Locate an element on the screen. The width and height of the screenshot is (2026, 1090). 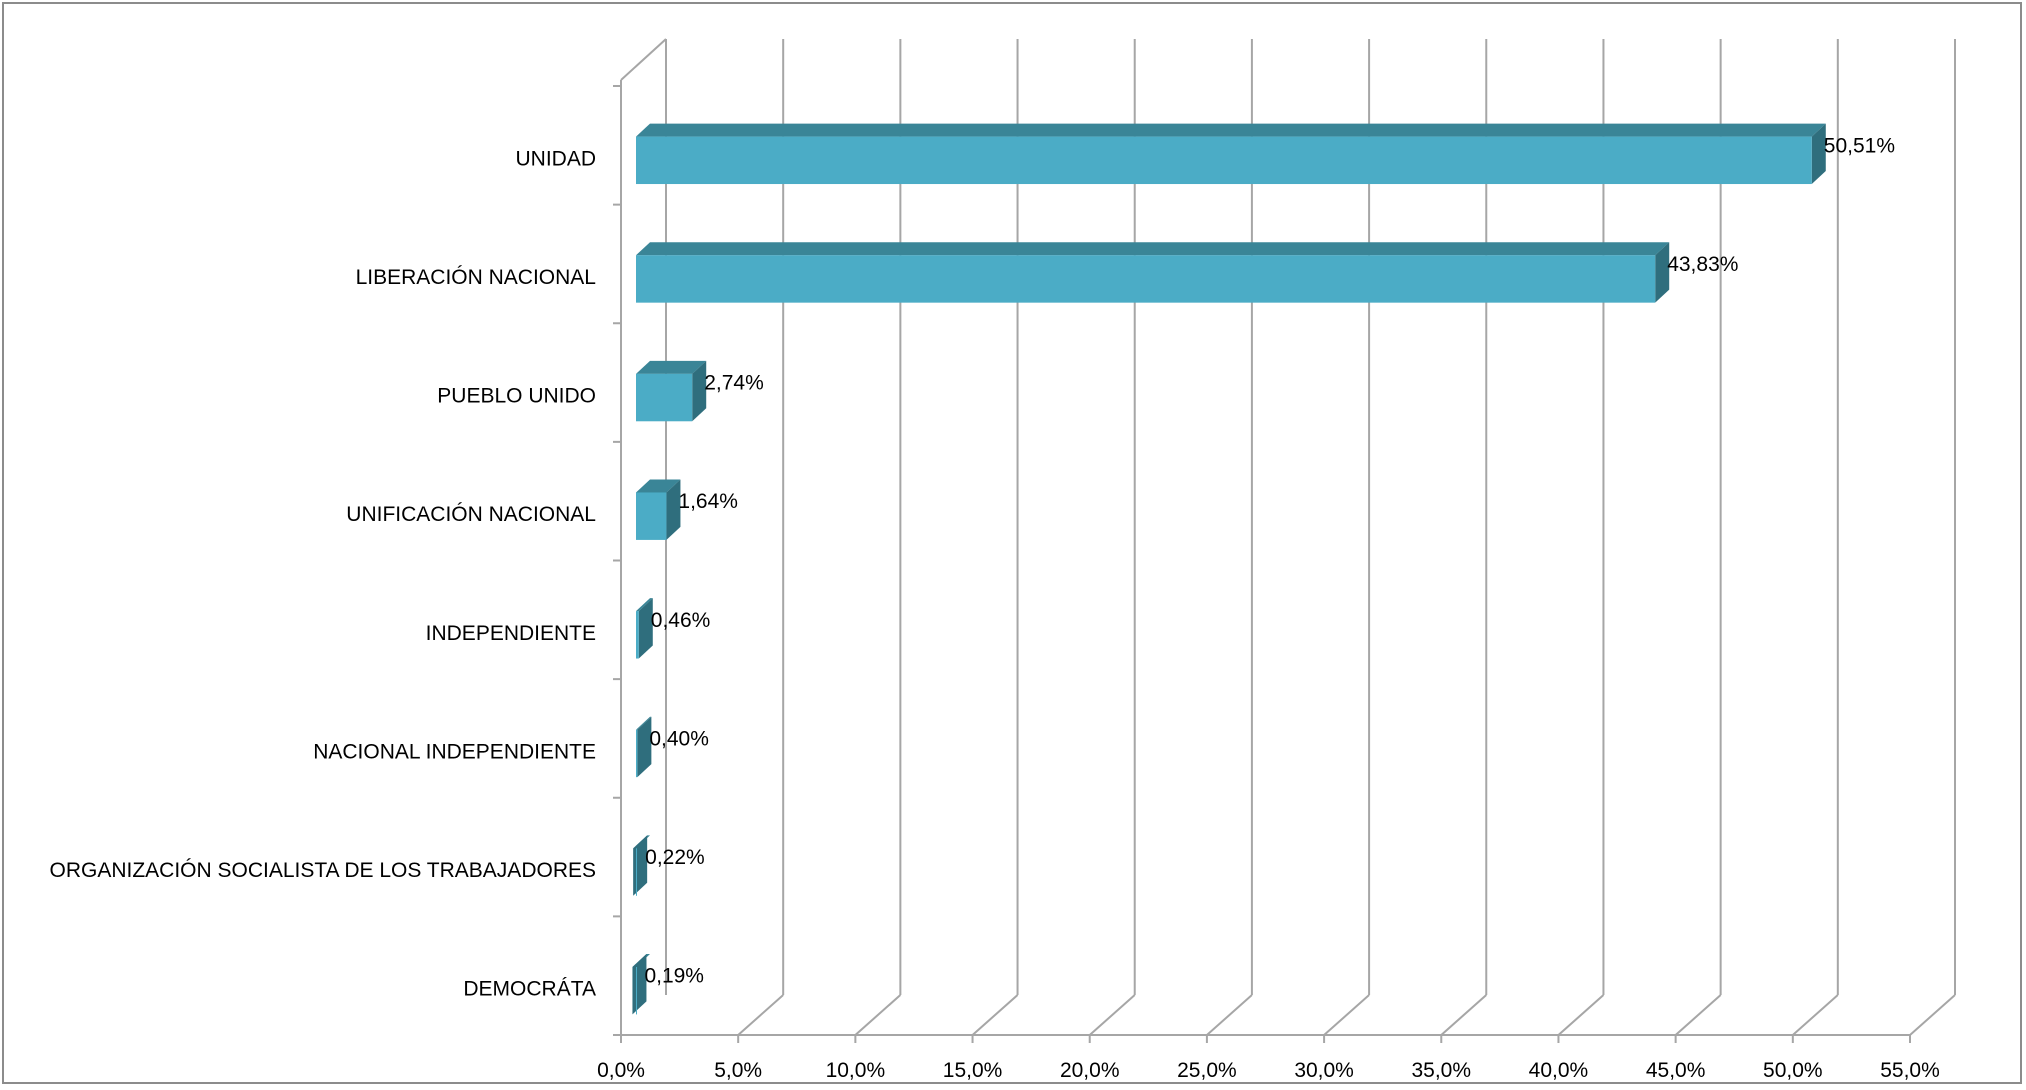
data-label: 0,19% is located at coordinates (674, 976).